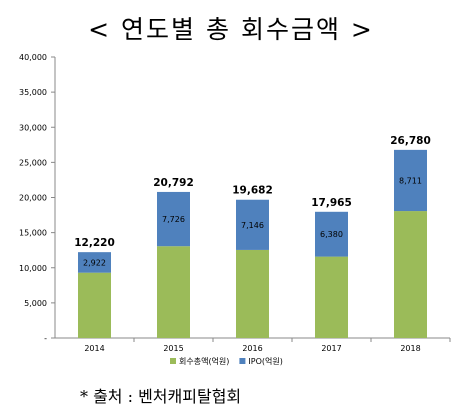 This screenshot has height=410, width=462. Describe the element at coordinates (33, 233) in the screenshot. I see `y-tick-label: 15,000` at that location.